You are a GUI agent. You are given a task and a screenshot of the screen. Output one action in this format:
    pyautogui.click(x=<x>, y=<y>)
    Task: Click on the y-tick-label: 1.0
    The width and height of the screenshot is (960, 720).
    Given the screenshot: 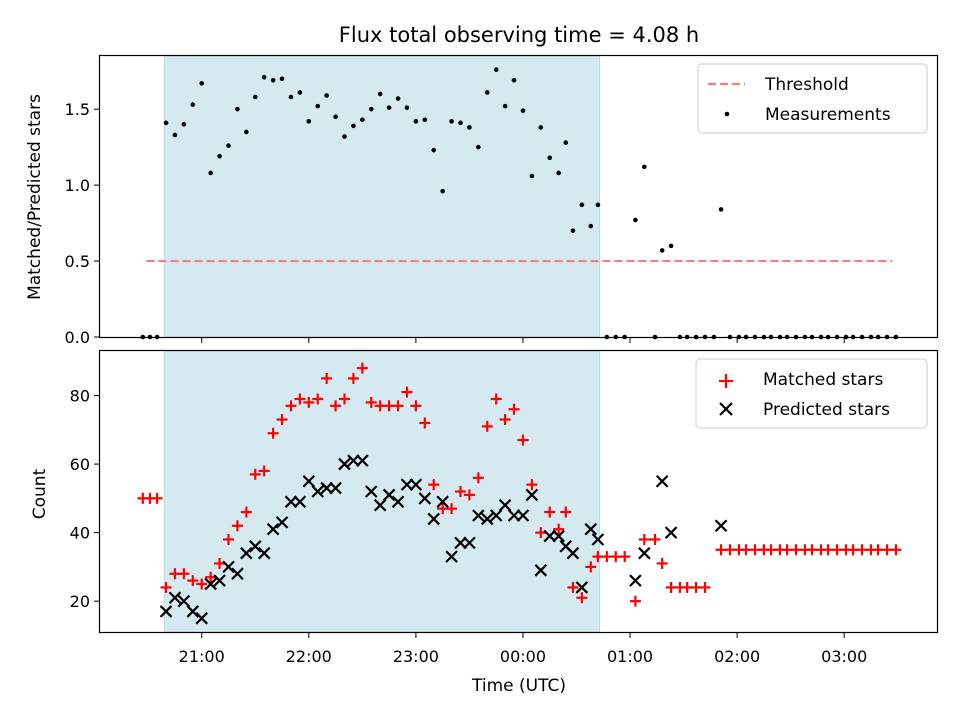 What is the action you would take?
    pyautogui.click(x=77, y=185)
    